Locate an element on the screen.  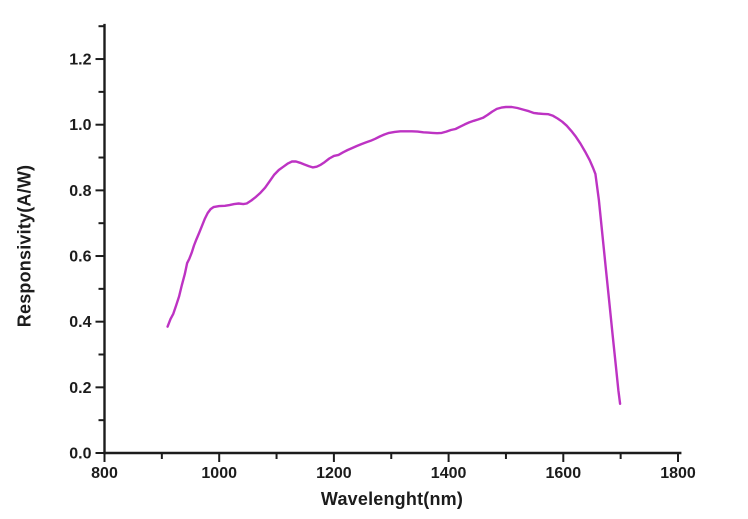
y-tick-label: 0.2 is located at coordinates (80, 388).